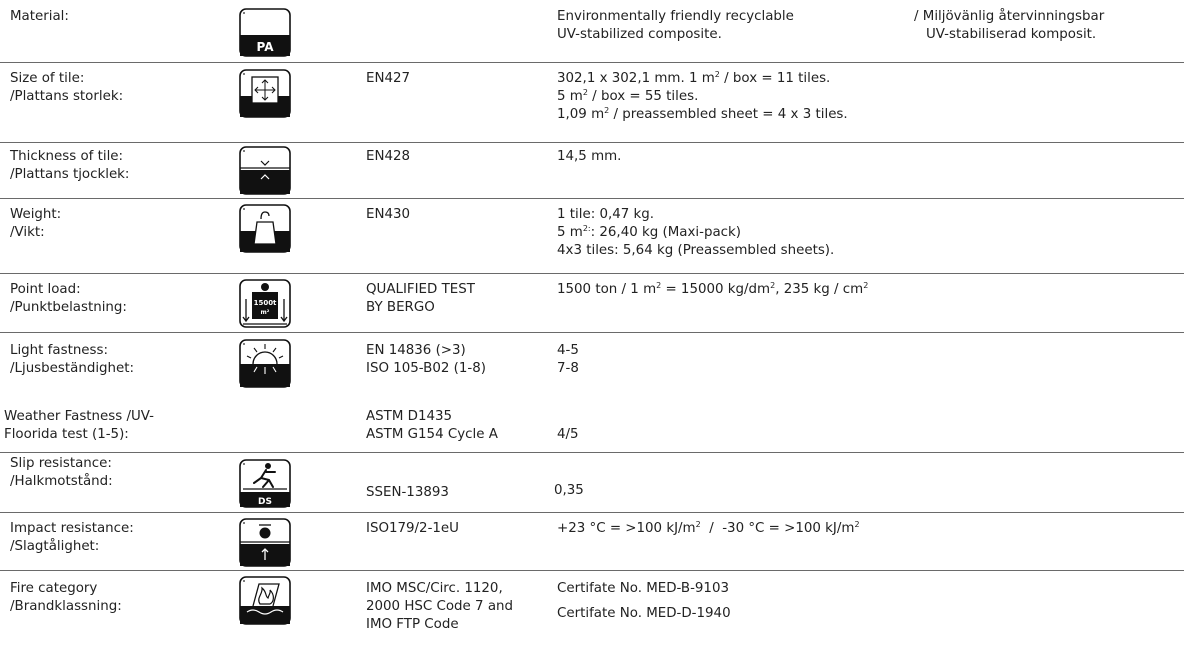  I want to click on value-line: Certifate No. MED-D-1940, so click(644, 613).